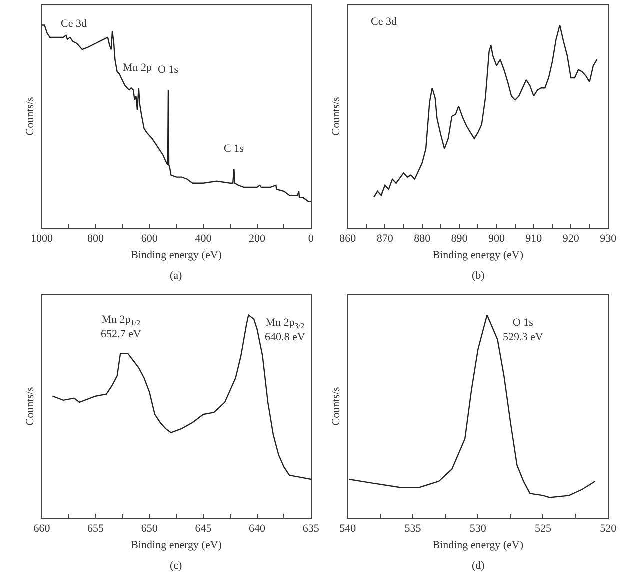 The height and width of the screenshot is (575, 628). Describe the element at coordinates (311, 239) in the screenshot. I see `x-tick-label: 0` at that location.